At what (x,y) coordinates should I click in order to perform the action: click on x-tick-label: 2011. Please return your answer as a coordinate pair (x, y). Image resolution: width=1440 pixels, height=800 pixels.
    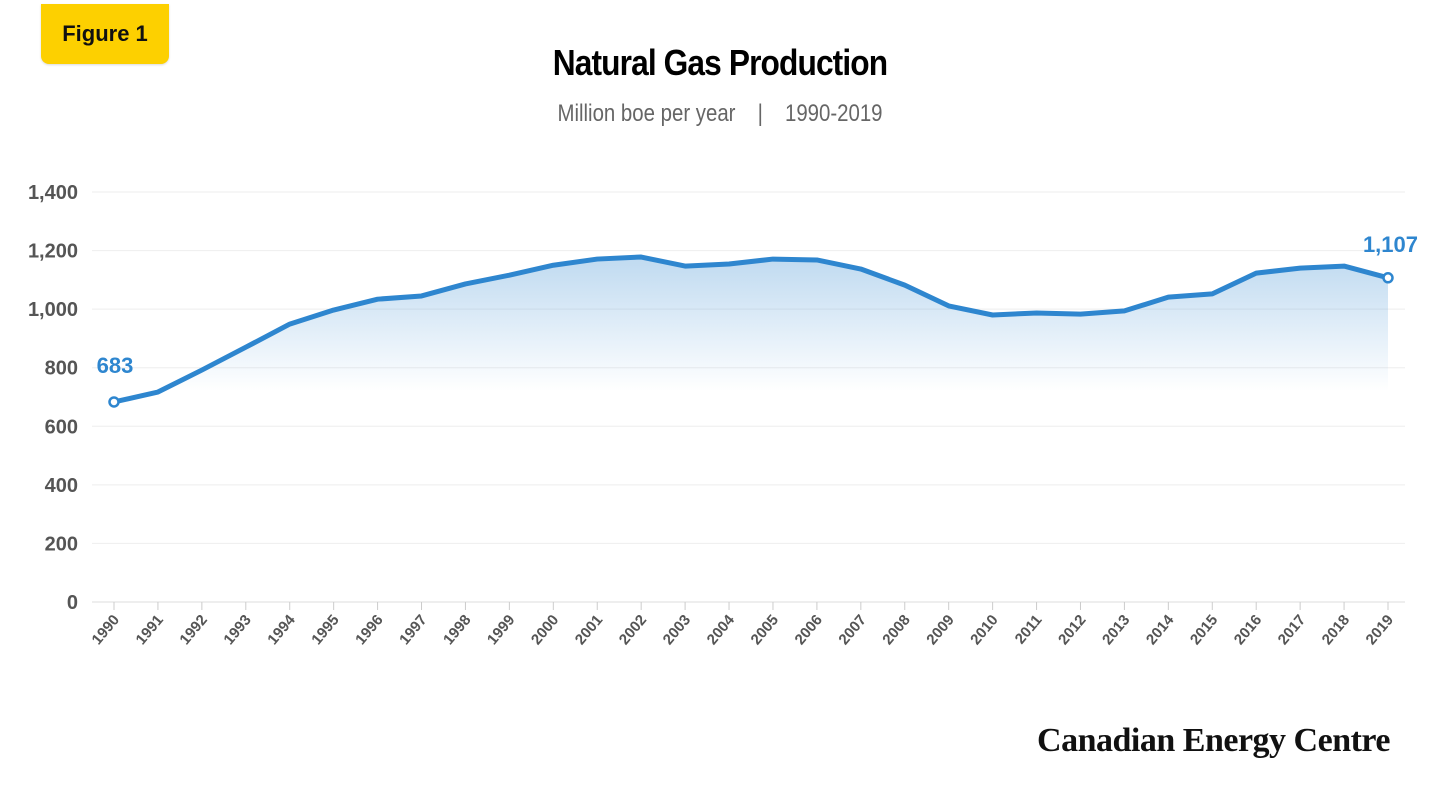
    Looking at the image, I should click on (1029, 630).